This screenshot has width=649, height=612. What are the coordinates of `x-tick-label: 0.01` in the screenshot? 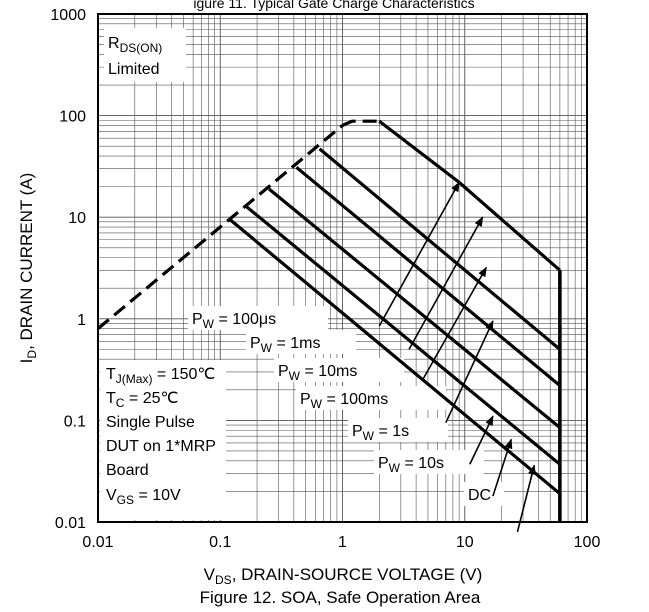 It's located at (97, 542).